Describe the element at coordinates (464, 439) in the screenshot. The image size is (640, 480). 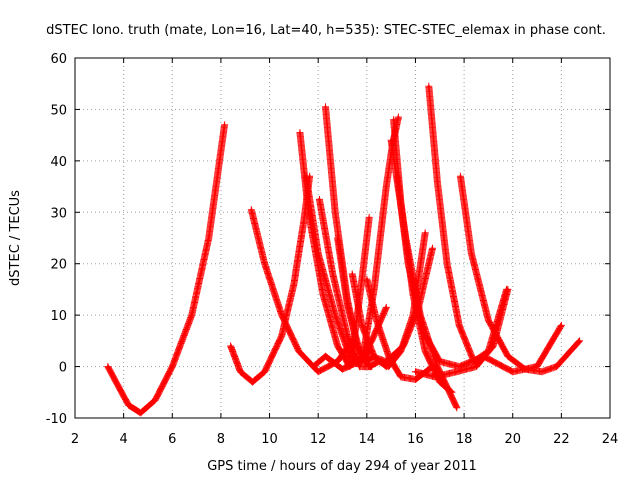
I see `x-tick-label: 18` at that location.